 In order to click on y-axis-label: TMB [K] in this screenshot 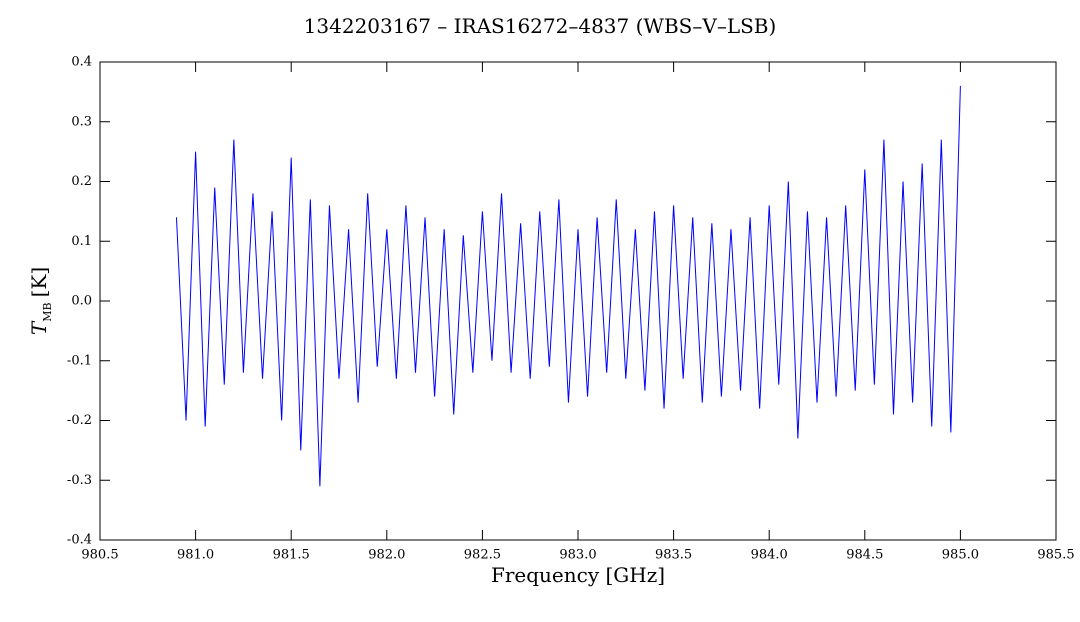, I will do `click(40, 301)`.